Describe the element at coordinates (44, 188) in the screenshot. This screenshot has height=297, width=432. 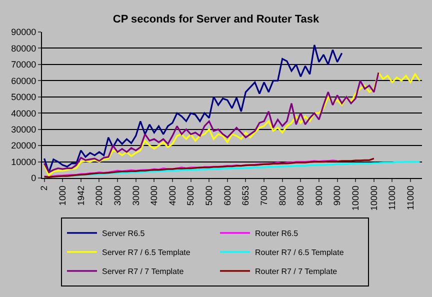
I see `x-tick-label: 2` at that location.